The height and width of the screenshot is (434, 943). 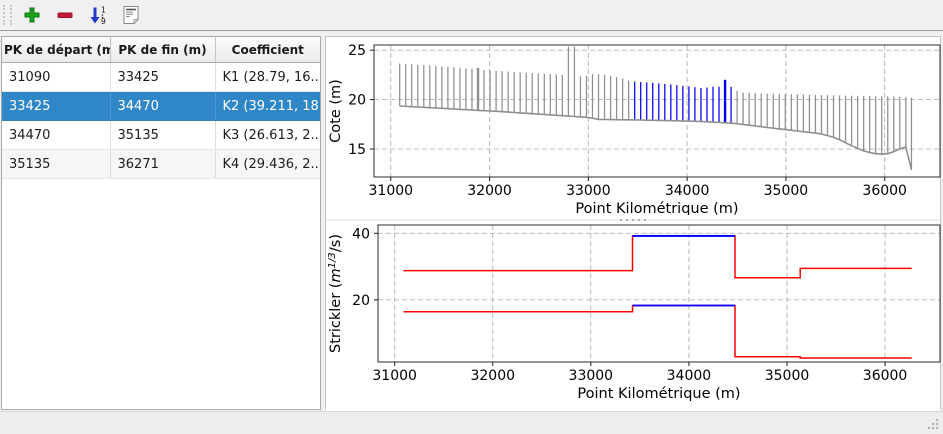 I want to click on strickler-step-k_major, so click(x=657, y=331).